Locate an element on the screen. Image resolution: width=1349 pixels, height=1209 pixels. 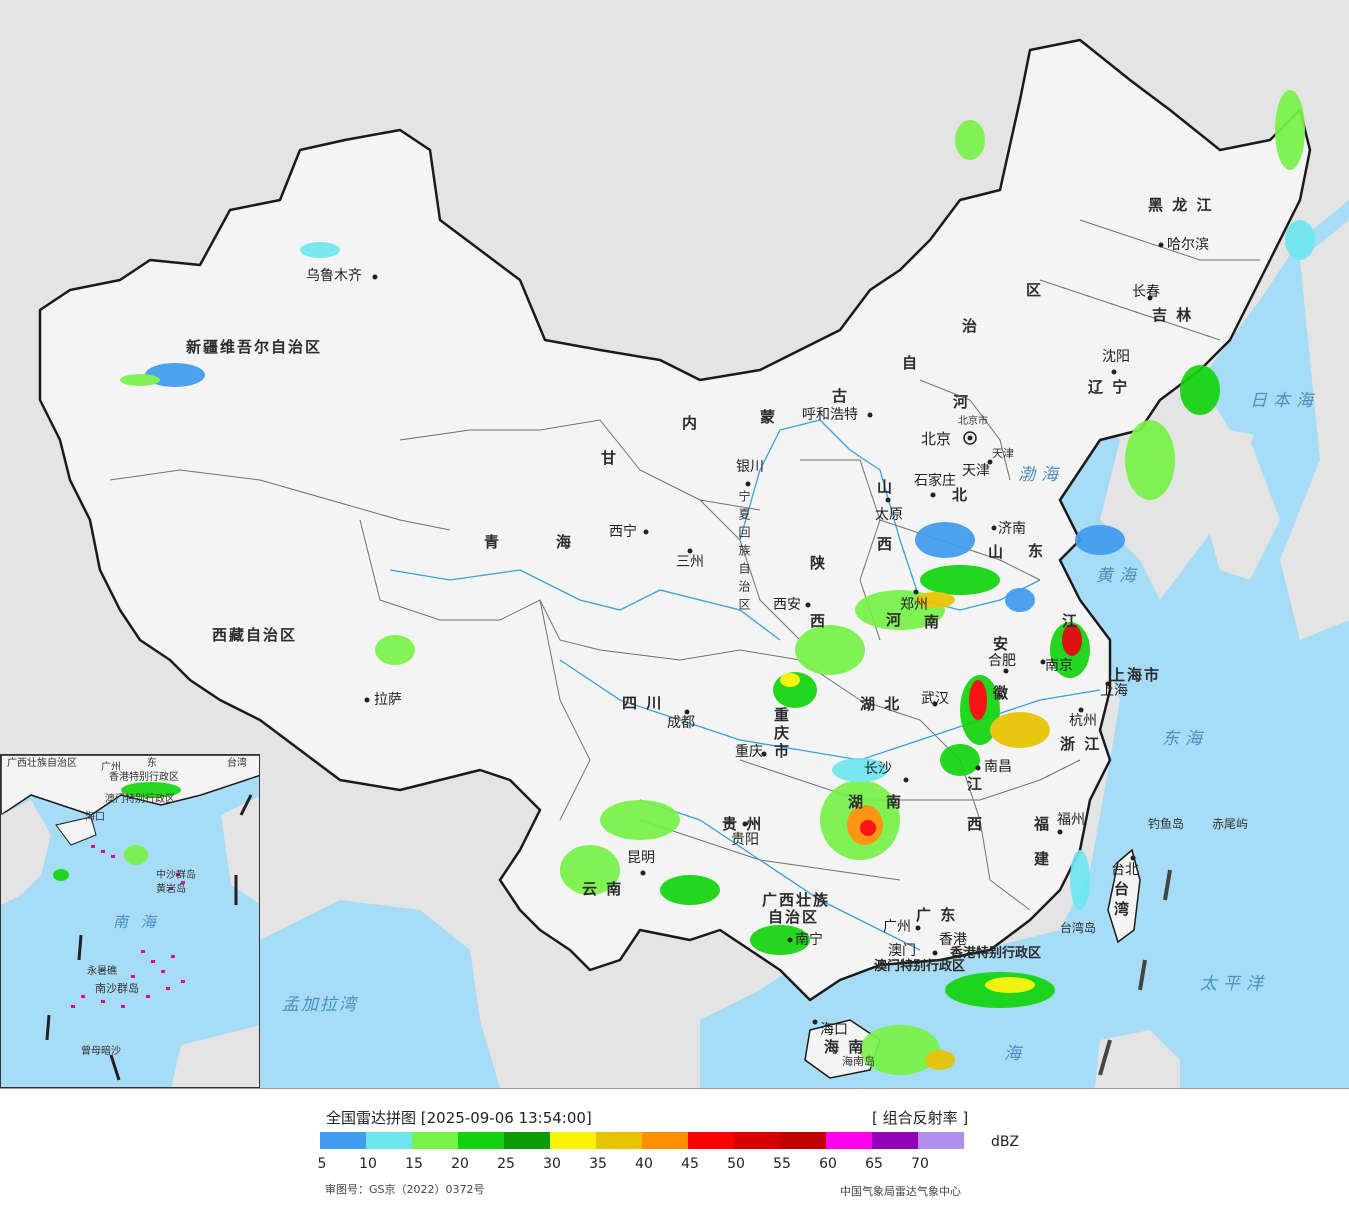
city-changchun: 长春 is located at coordinates (1146, 292).